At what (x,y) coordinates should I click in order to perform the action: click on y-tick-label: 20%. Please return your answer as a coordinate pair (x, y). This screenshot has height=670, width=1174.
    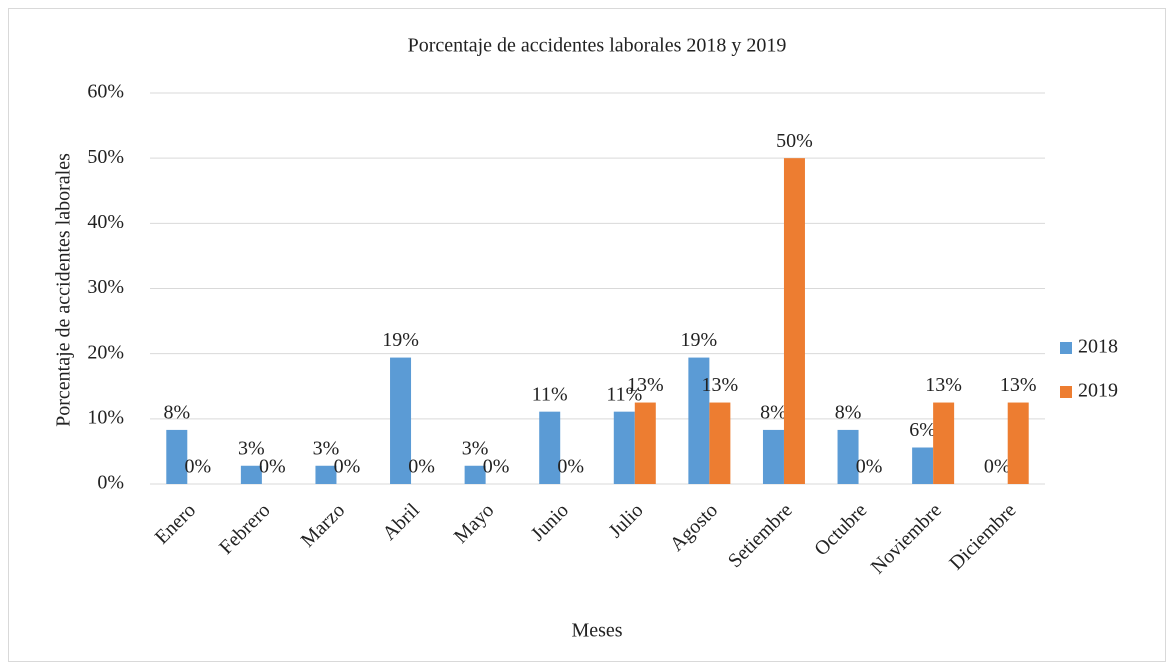
    Looking at the image, I should click on (105, 352).